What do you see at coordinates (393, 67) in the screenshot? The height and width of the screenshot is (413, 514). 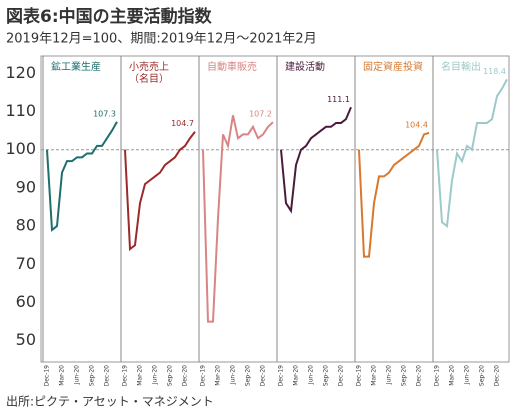 I see `series-name: 固定資産投資` at bounding box center [393, 67].